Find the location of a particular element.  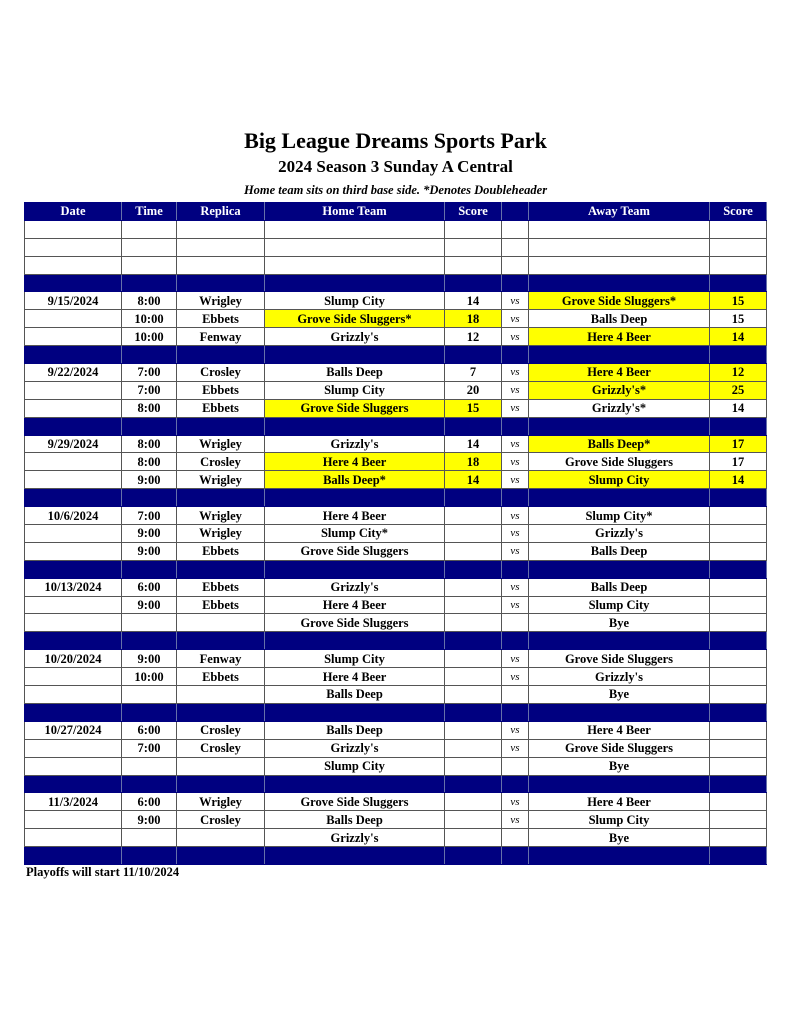

column-header-away-score: Score is located at coordinates (738, 211).